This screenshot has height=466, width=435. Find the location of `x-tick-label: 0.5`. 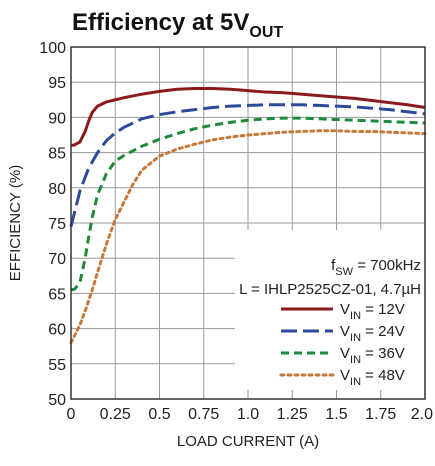

x-tick-label: 0.5 is located at coordinates (159, 414).